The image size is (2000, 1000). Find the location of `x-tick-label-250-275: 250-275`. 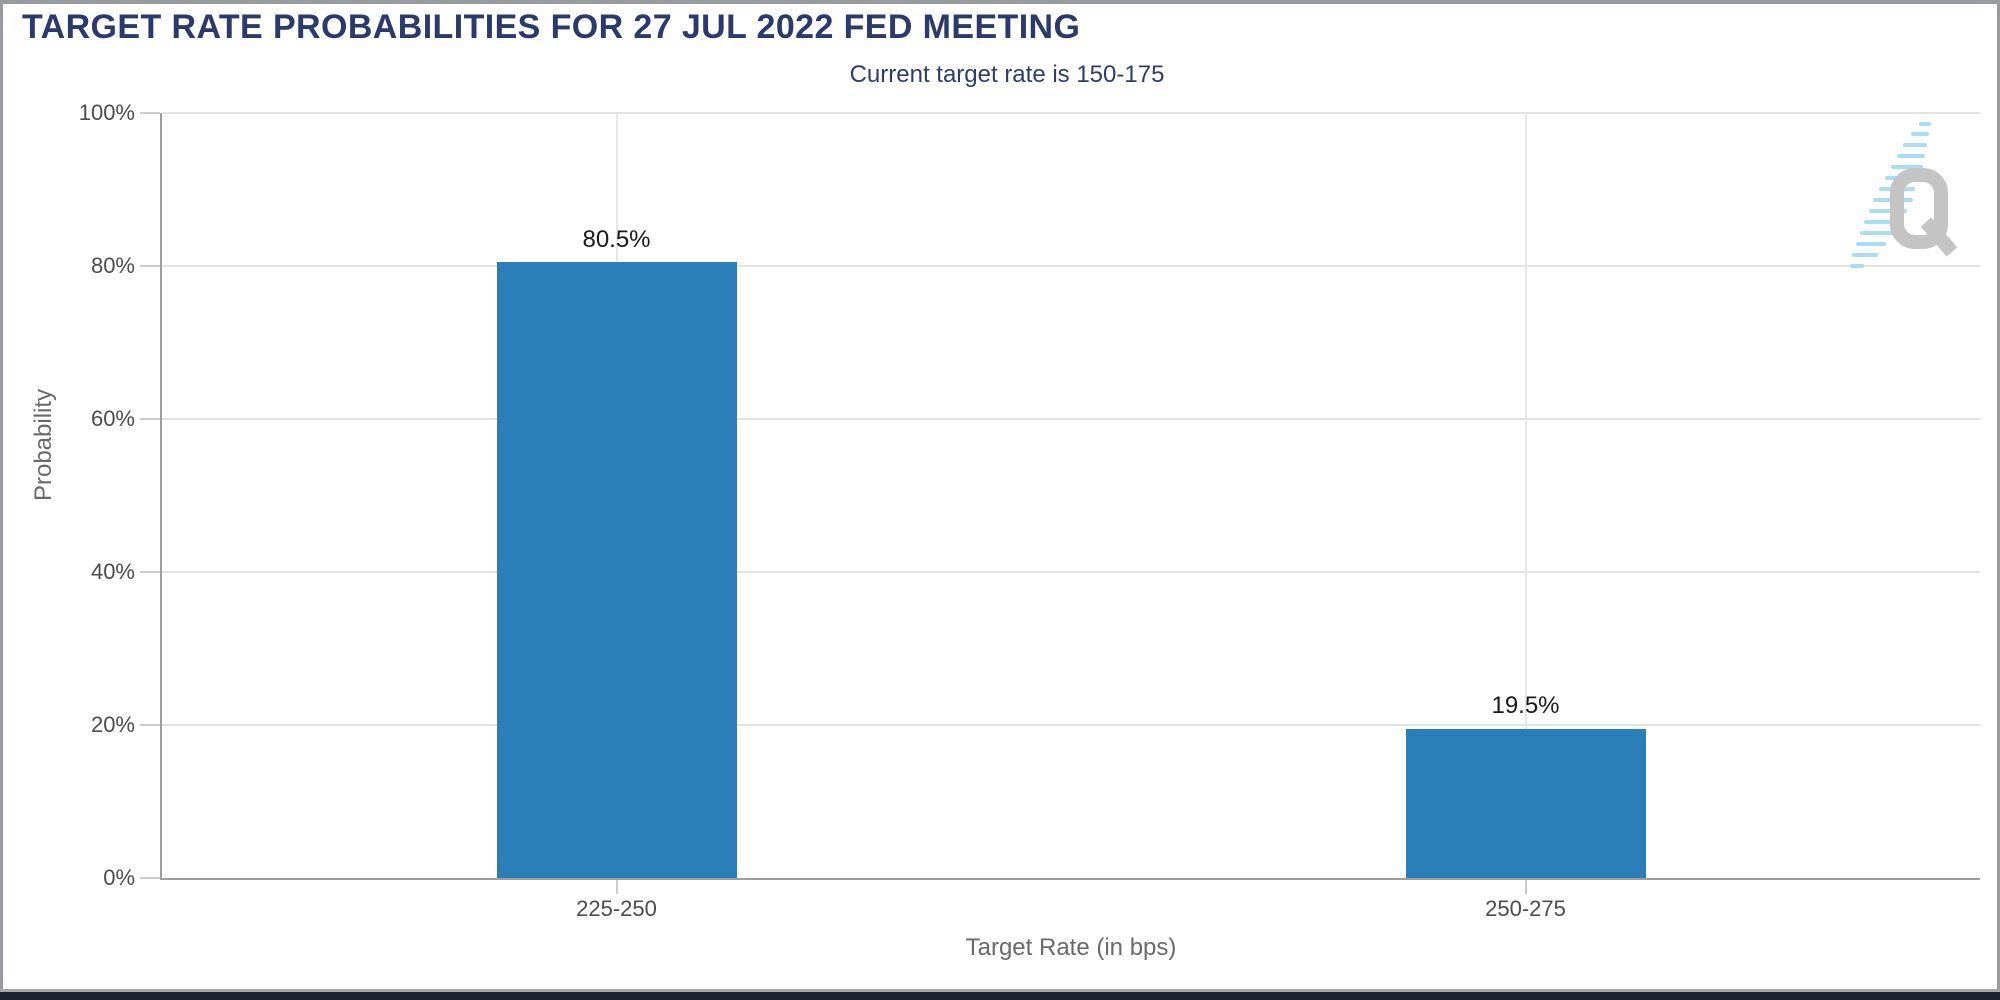

x-tick-label-250-275: 250-275 is located at coordinates (1525, 908).